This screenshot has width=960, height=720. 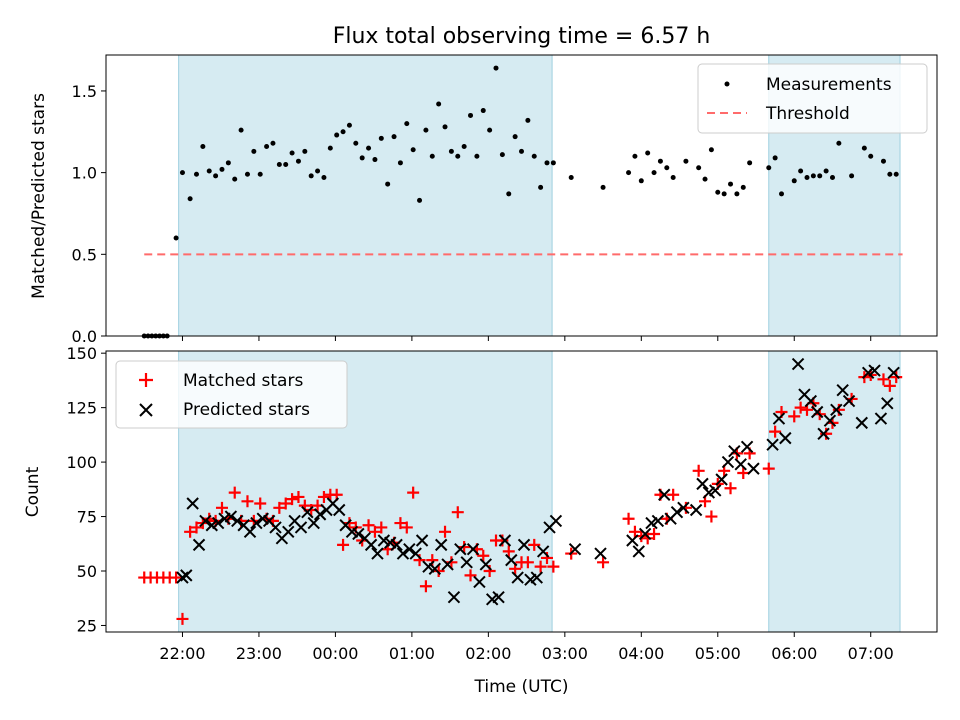 I want to click on y-tick-label: 1.0, so click(x=84, y=173).